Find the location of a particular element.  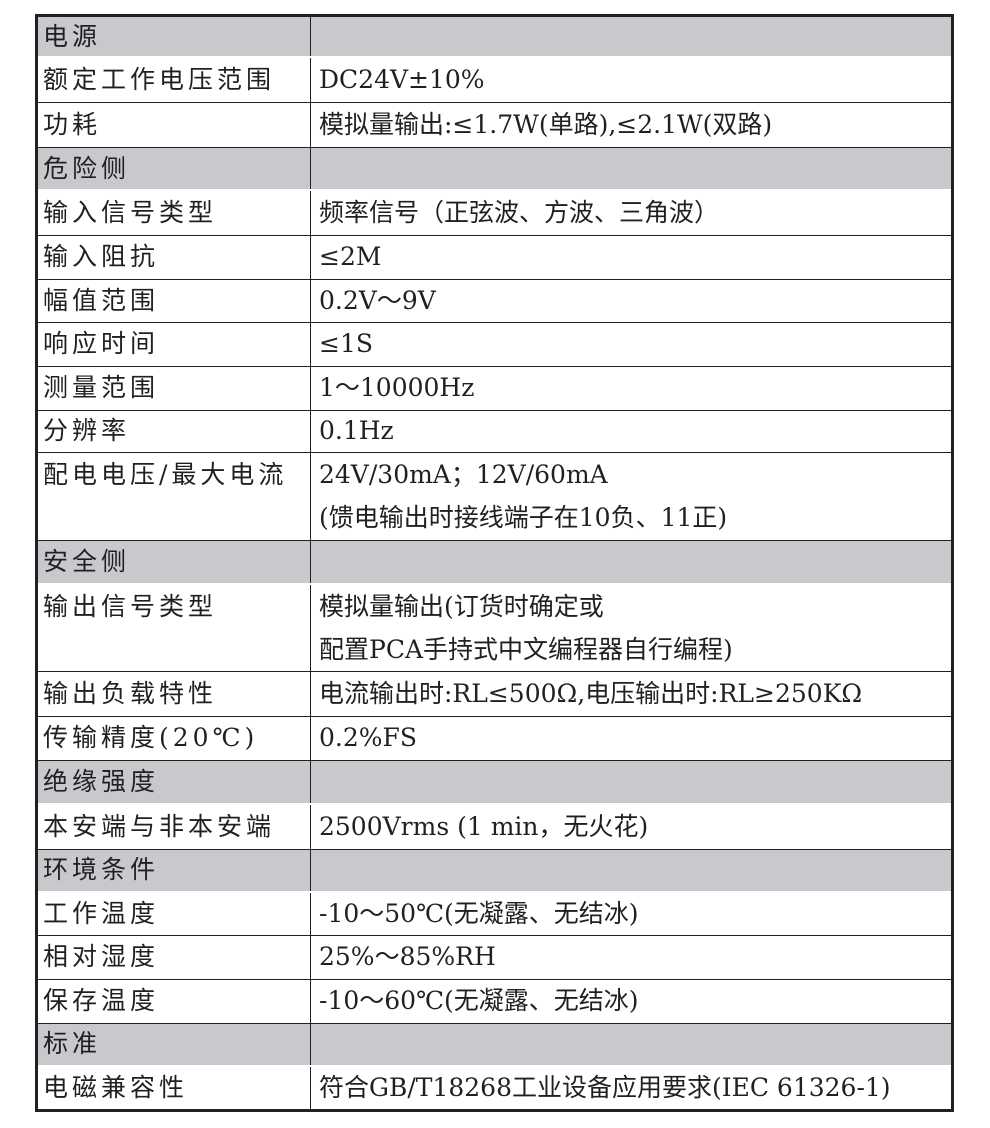

row-value: 模拟量输出:≤1.7W(单路),≤2.1W(双路) is located at coordinates (631, 125).